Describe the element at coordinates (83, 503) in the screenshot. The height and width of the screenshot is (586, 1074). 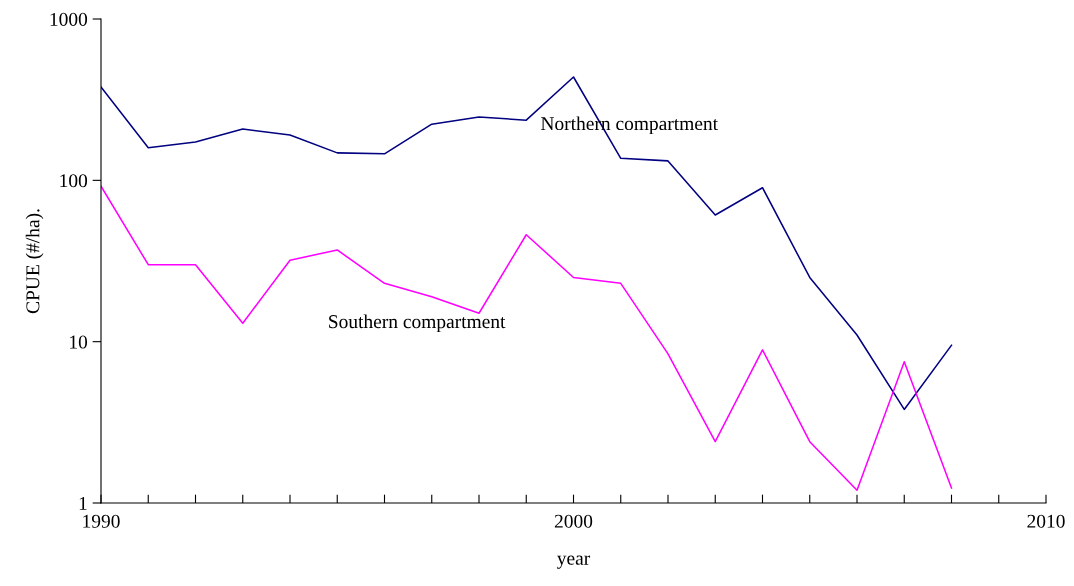
I see `y-tick-label: 1` at that location.